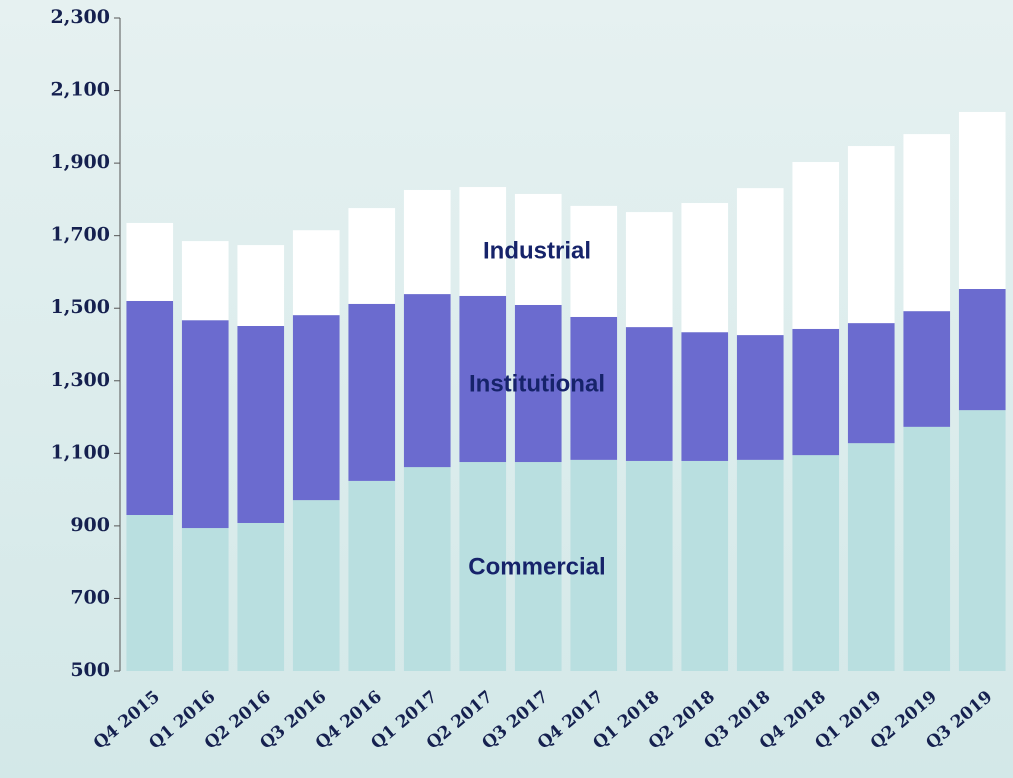 This screenshot has width=1013, height=778. I want to click on y-tick-label: 1,900, so click(81, 162).